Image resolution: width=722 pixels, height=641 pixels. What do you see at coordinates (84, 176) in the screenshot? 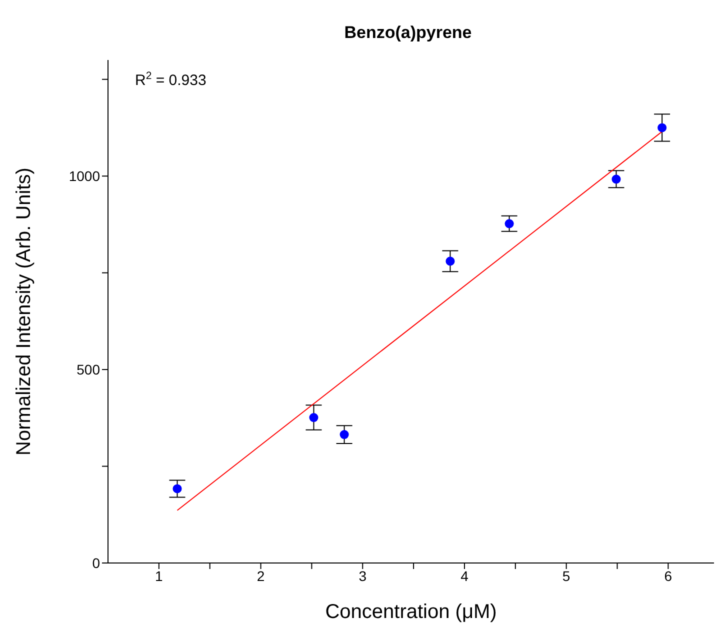
I see `y-tick-label: 1000` at bounding box center [84, 176].